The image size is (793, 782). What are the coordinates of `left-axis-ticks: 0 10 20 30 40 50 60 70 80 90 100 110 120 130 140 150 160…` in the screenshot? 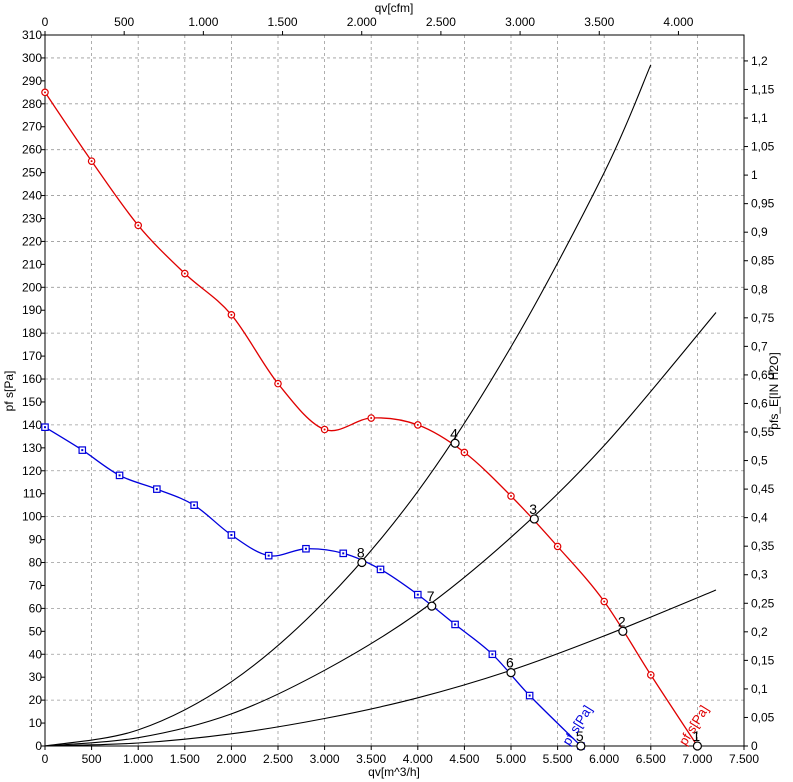 It's located at (33, 390).